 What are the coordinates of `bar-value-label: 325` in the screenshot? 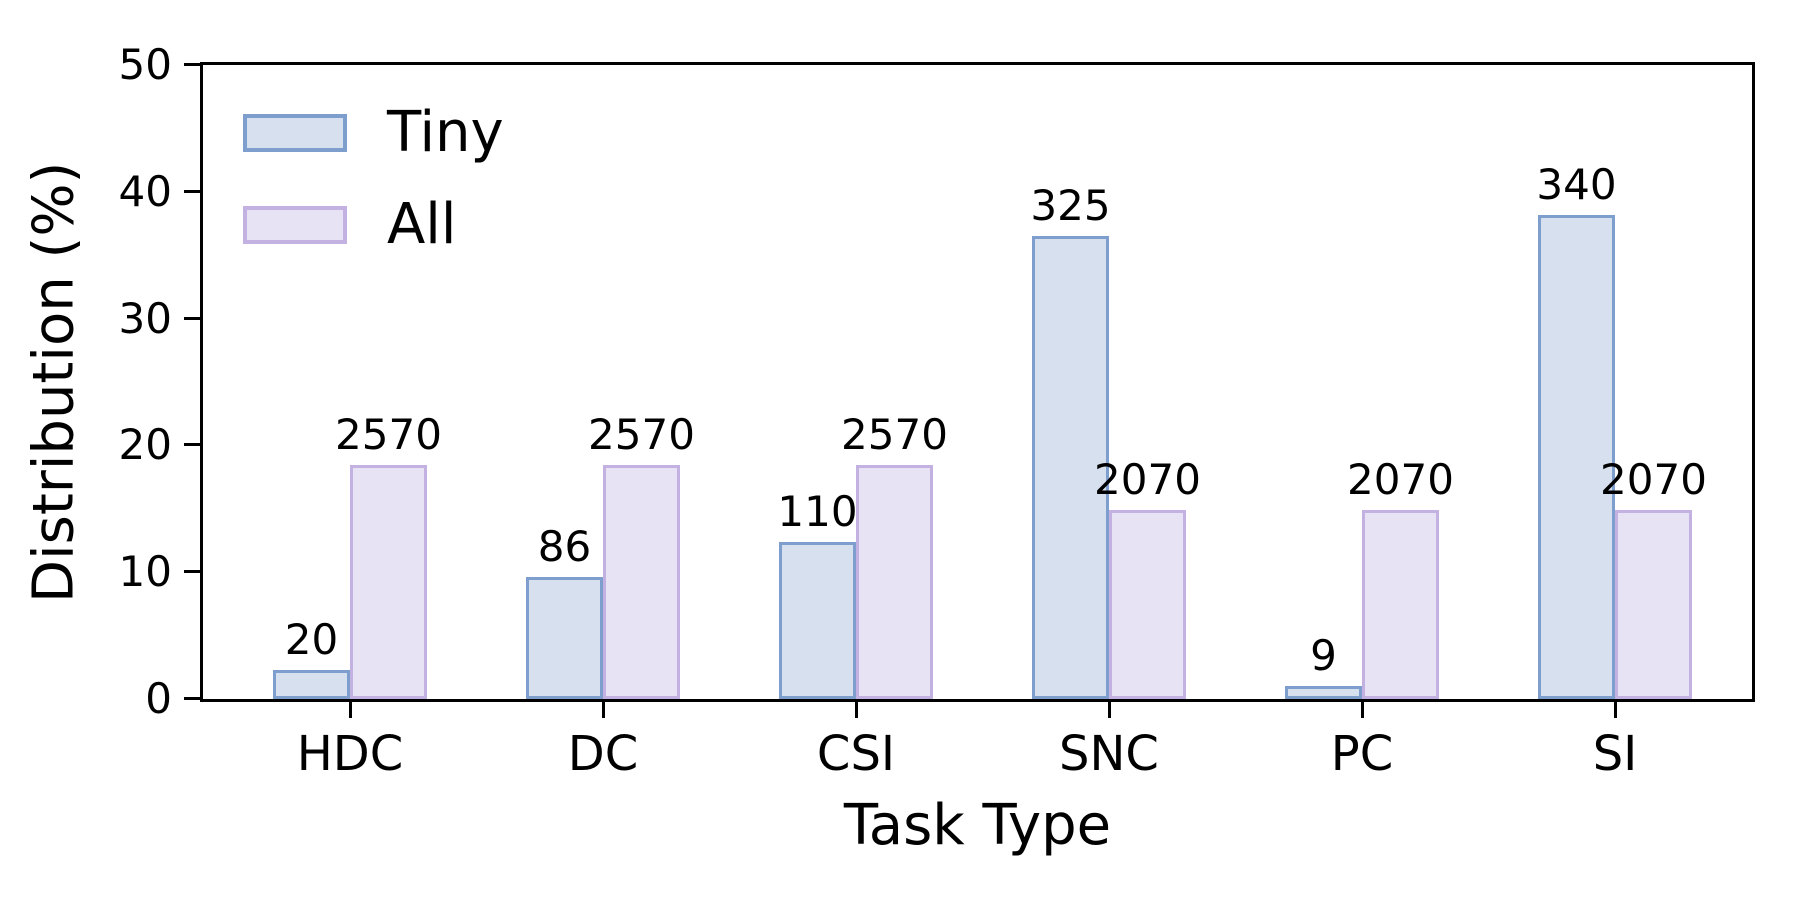 It's located at (1070, 205).